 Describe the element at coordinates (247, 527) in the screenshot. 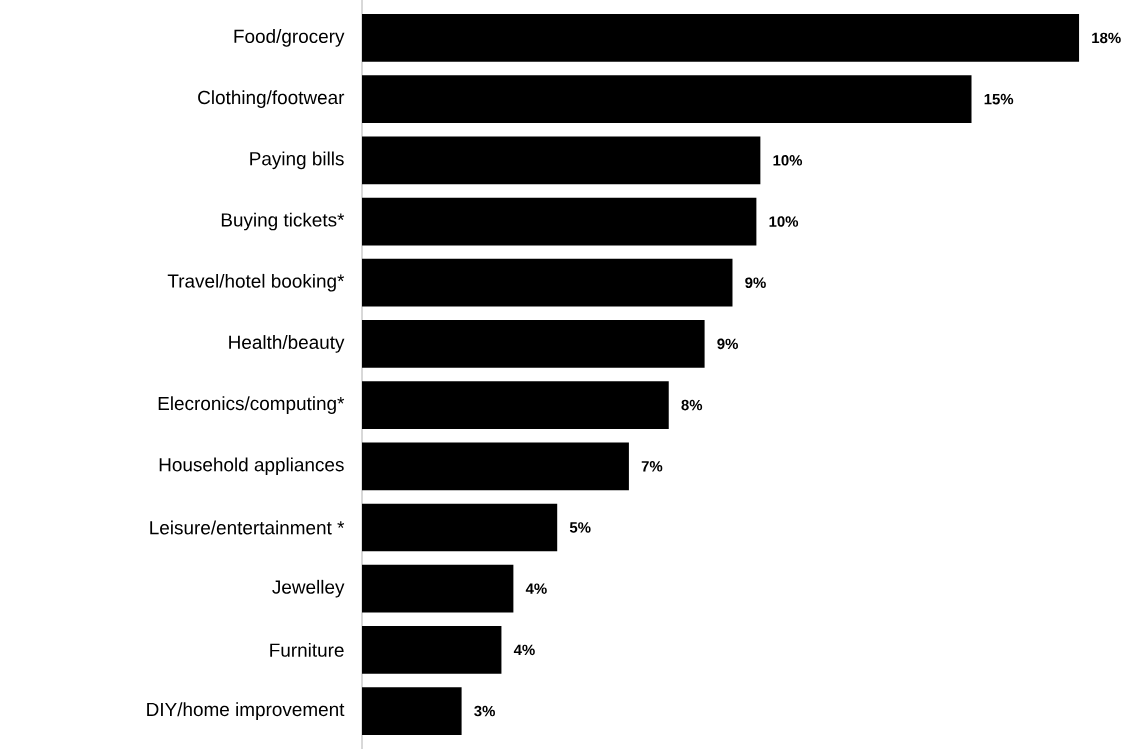

I see `y-tick-label: Leisure/entertainment *` at that location.